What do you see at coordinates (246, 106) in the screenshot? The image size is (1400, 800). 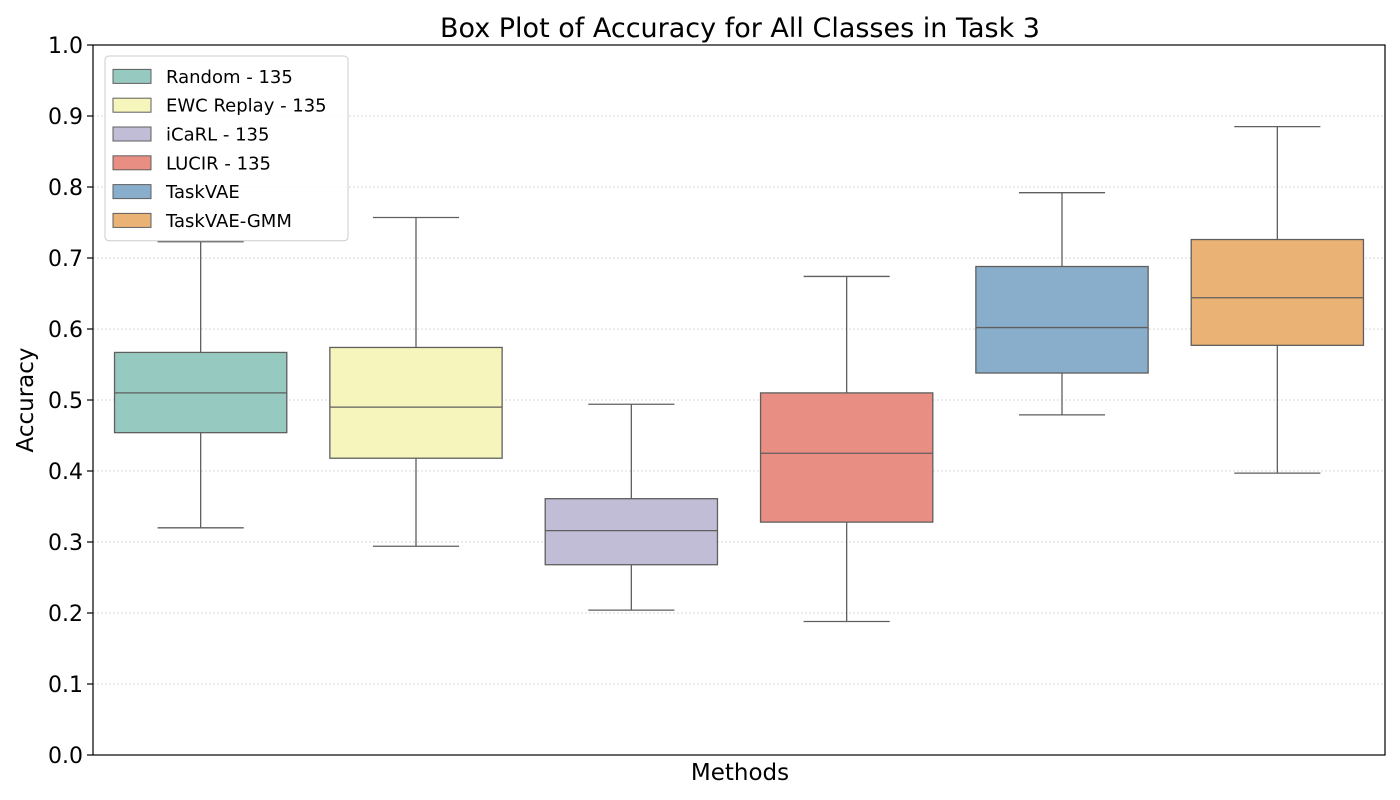 I see `legend-label: EWC Replay - 135` at bounding box center [246, 106].